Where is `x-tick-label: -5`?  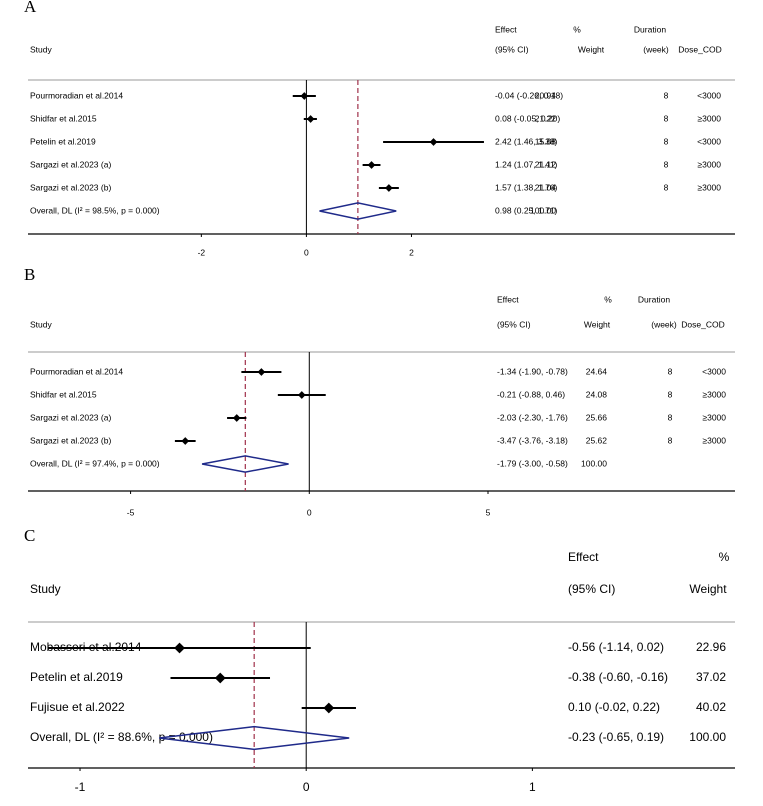
x-tick-label: -5 is located at coordinates (131, 512).